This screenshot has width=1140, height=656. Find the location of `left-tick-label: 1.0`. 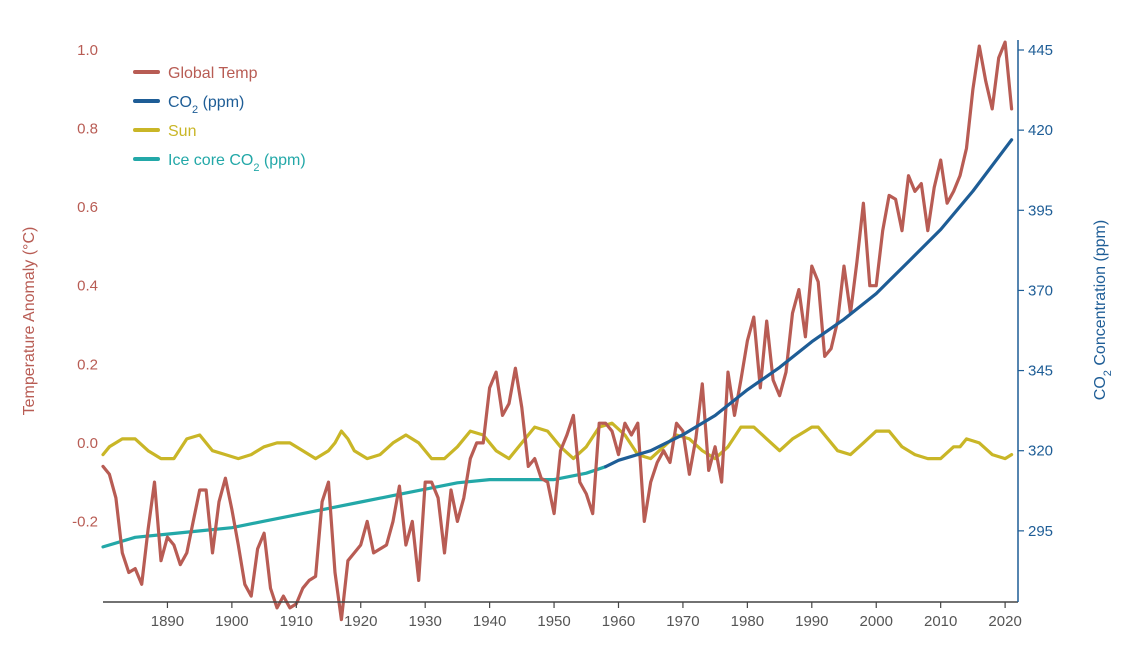

left-tick-label: 1.0 is located at coordinates (87, 50).